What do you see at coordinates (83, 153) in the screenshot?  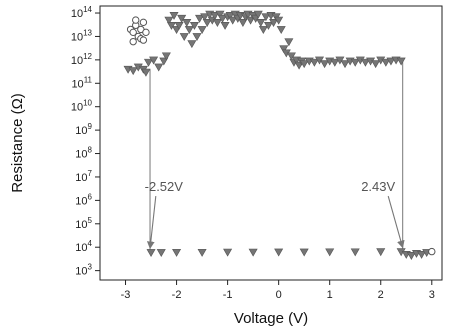 I see `y-tick-label: 10⁸` at bounding box center [83, 153].